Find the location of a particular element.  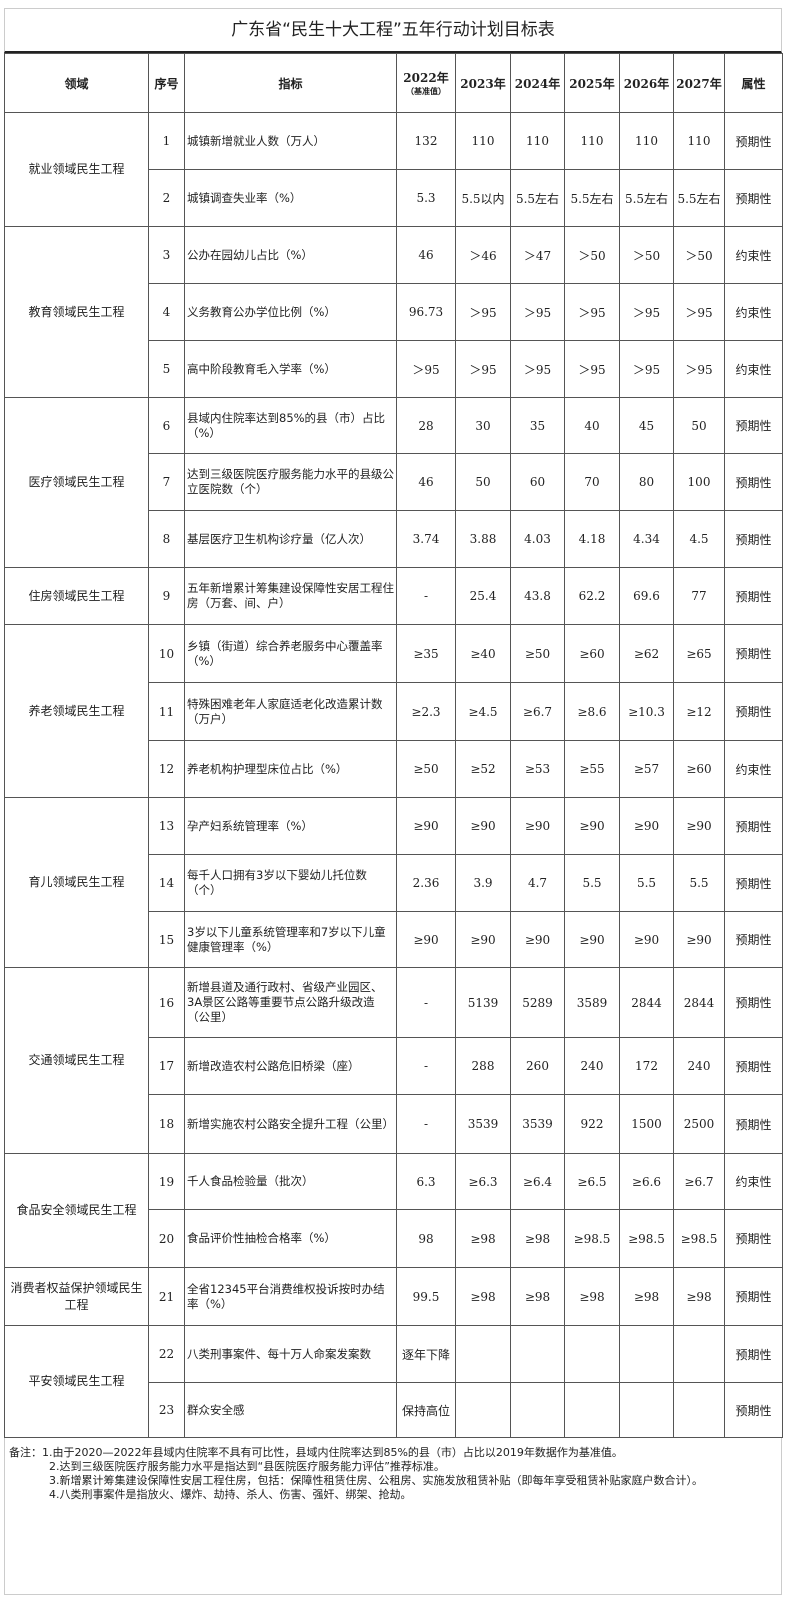

area-cell: 养老领域民生工程 is located at coordinates (76, 711).